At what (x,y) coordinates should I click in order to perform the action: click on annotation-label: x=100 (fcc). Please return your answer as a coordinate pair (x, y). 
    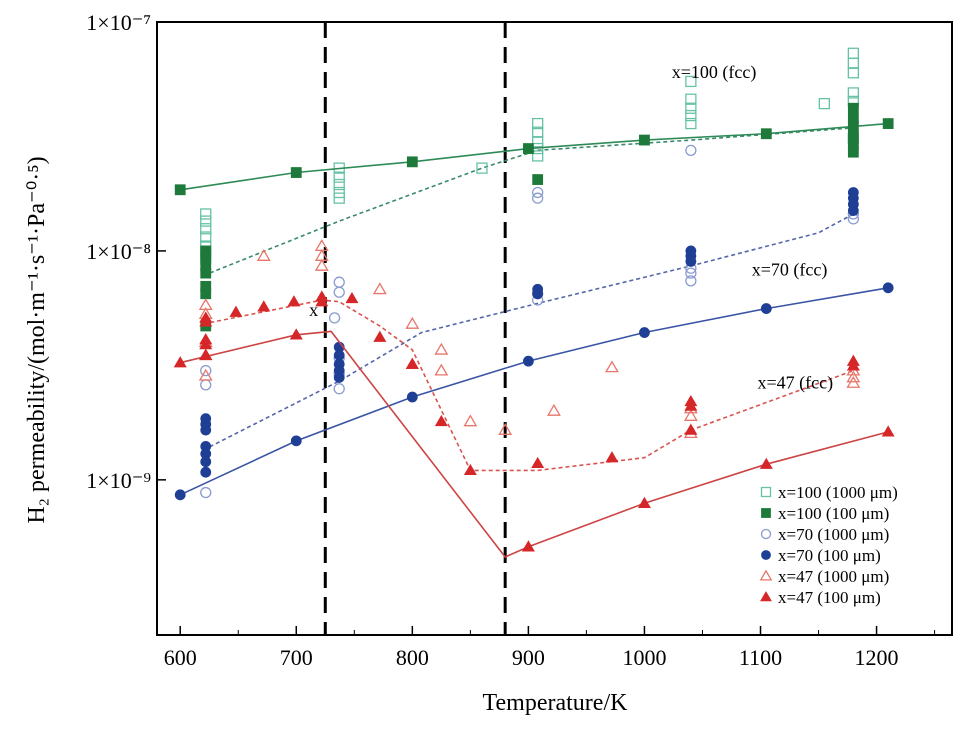
    Looking at the image, I should click on (714, 72).